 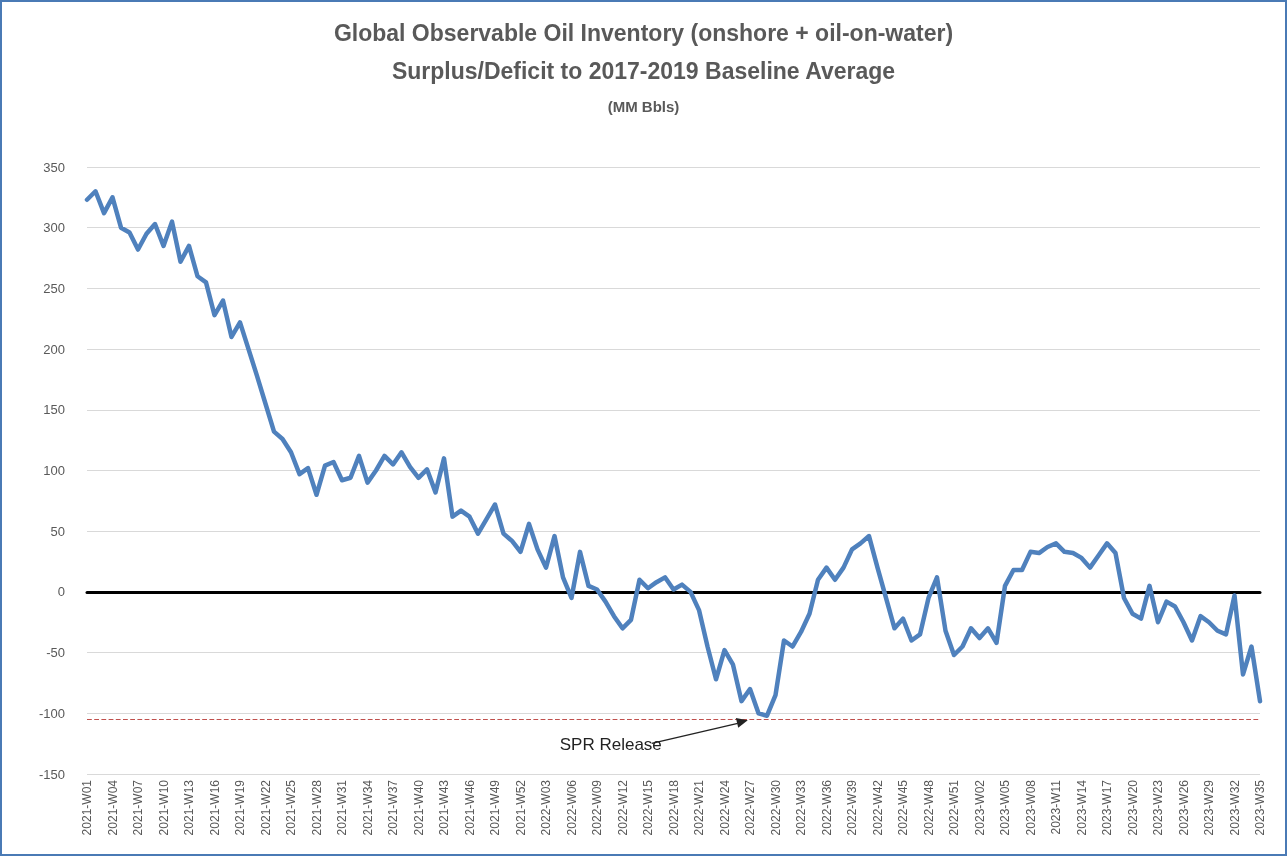 I want to click on x-tick-label: 2022-W39, so click(x=852, y=807).